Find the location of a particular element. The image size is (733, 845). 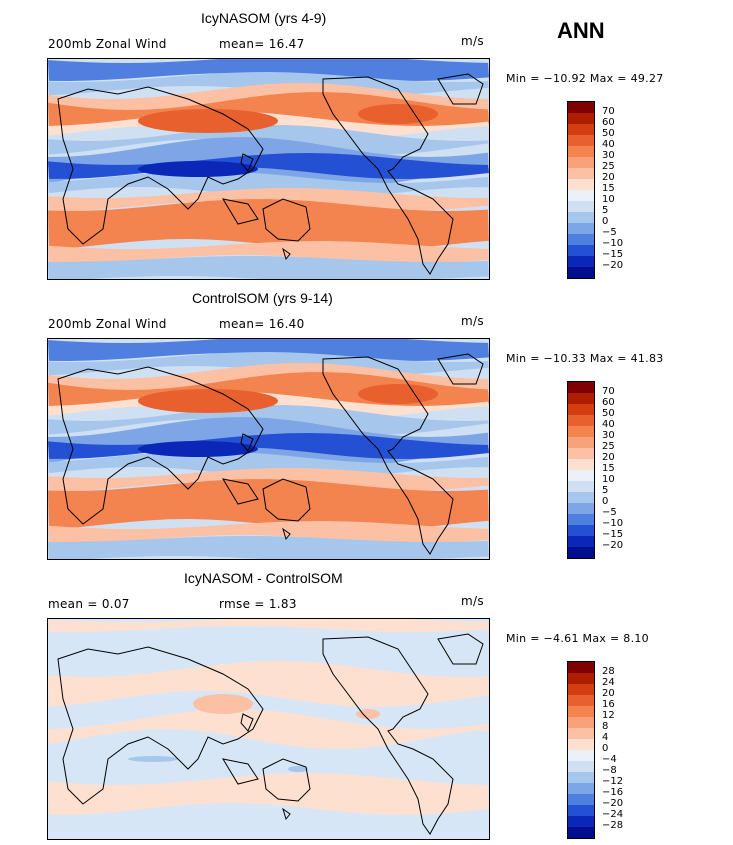

colorbar-tick-label: 5 is located at coordinates (605, 490).